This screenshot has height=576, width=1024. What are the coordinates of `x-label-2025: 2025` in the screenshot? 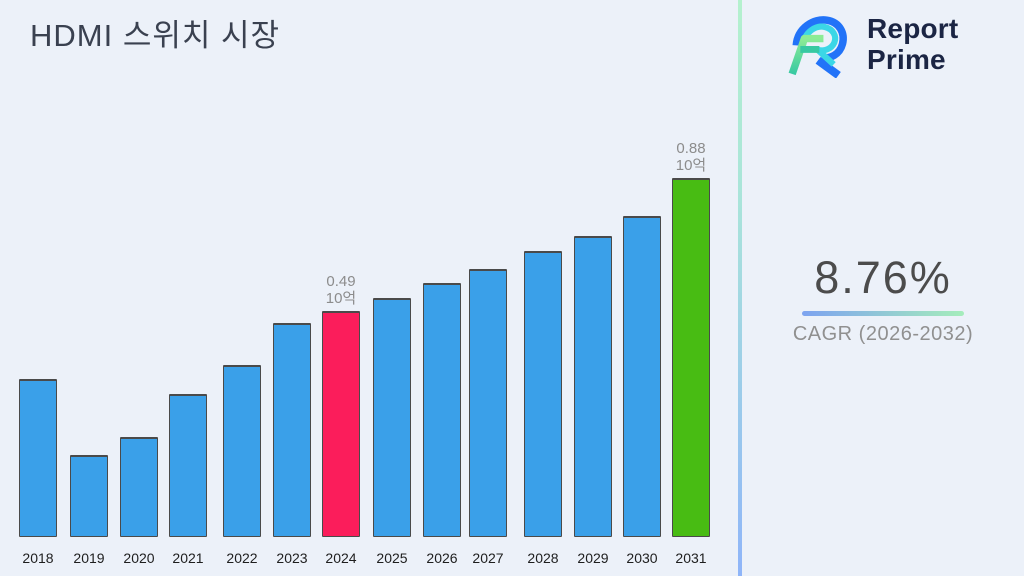 It's located at (392, 558).